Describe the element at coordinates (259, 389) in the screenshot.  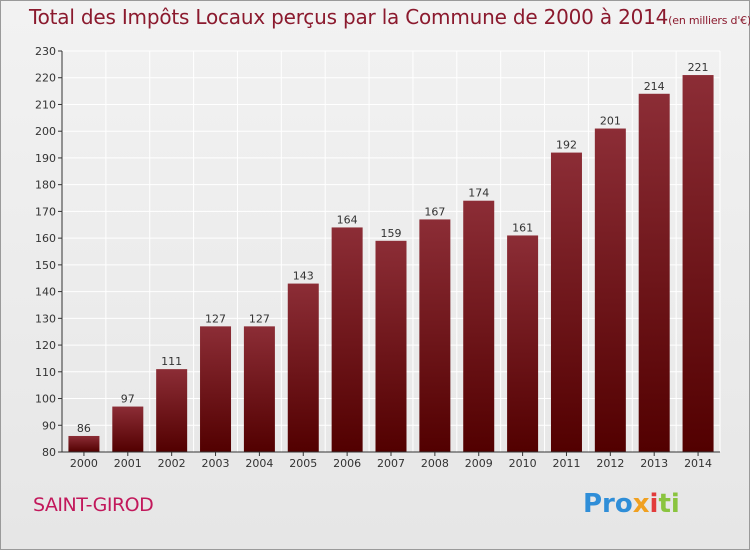
I see `bar-2004` at that location.